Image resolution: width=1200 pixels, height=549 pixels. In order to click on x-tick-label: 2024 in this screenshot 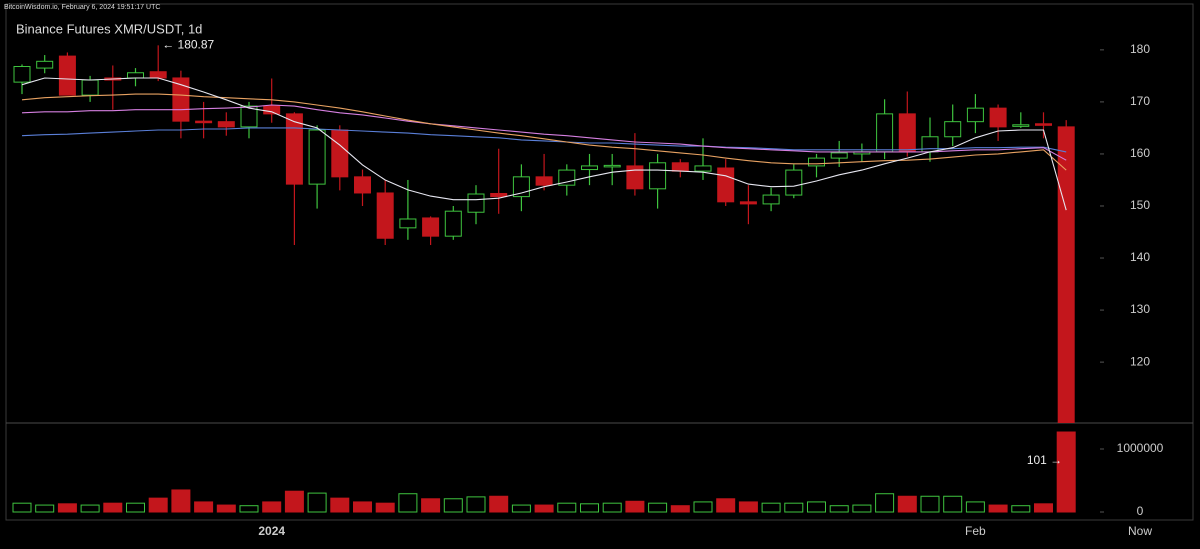, I will do `click(271, 531)`.